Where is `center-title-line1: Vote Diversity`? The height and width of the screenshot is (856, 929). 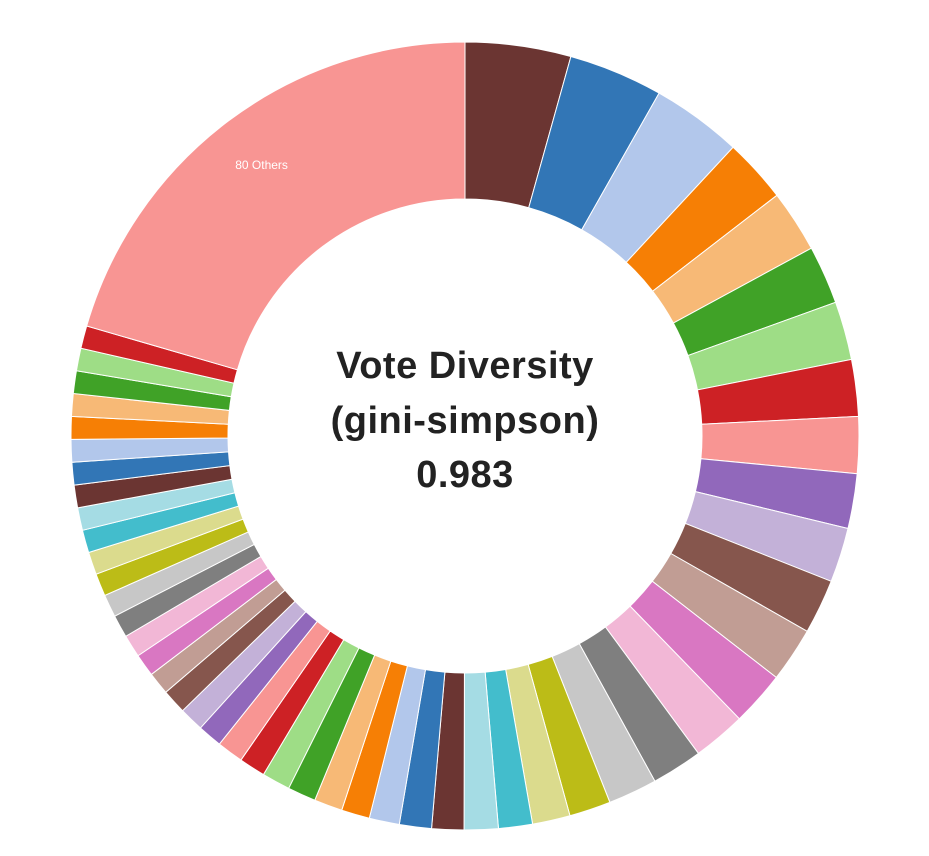
center-title-line1: Vote Diversity is located at coordinates (465, 366).